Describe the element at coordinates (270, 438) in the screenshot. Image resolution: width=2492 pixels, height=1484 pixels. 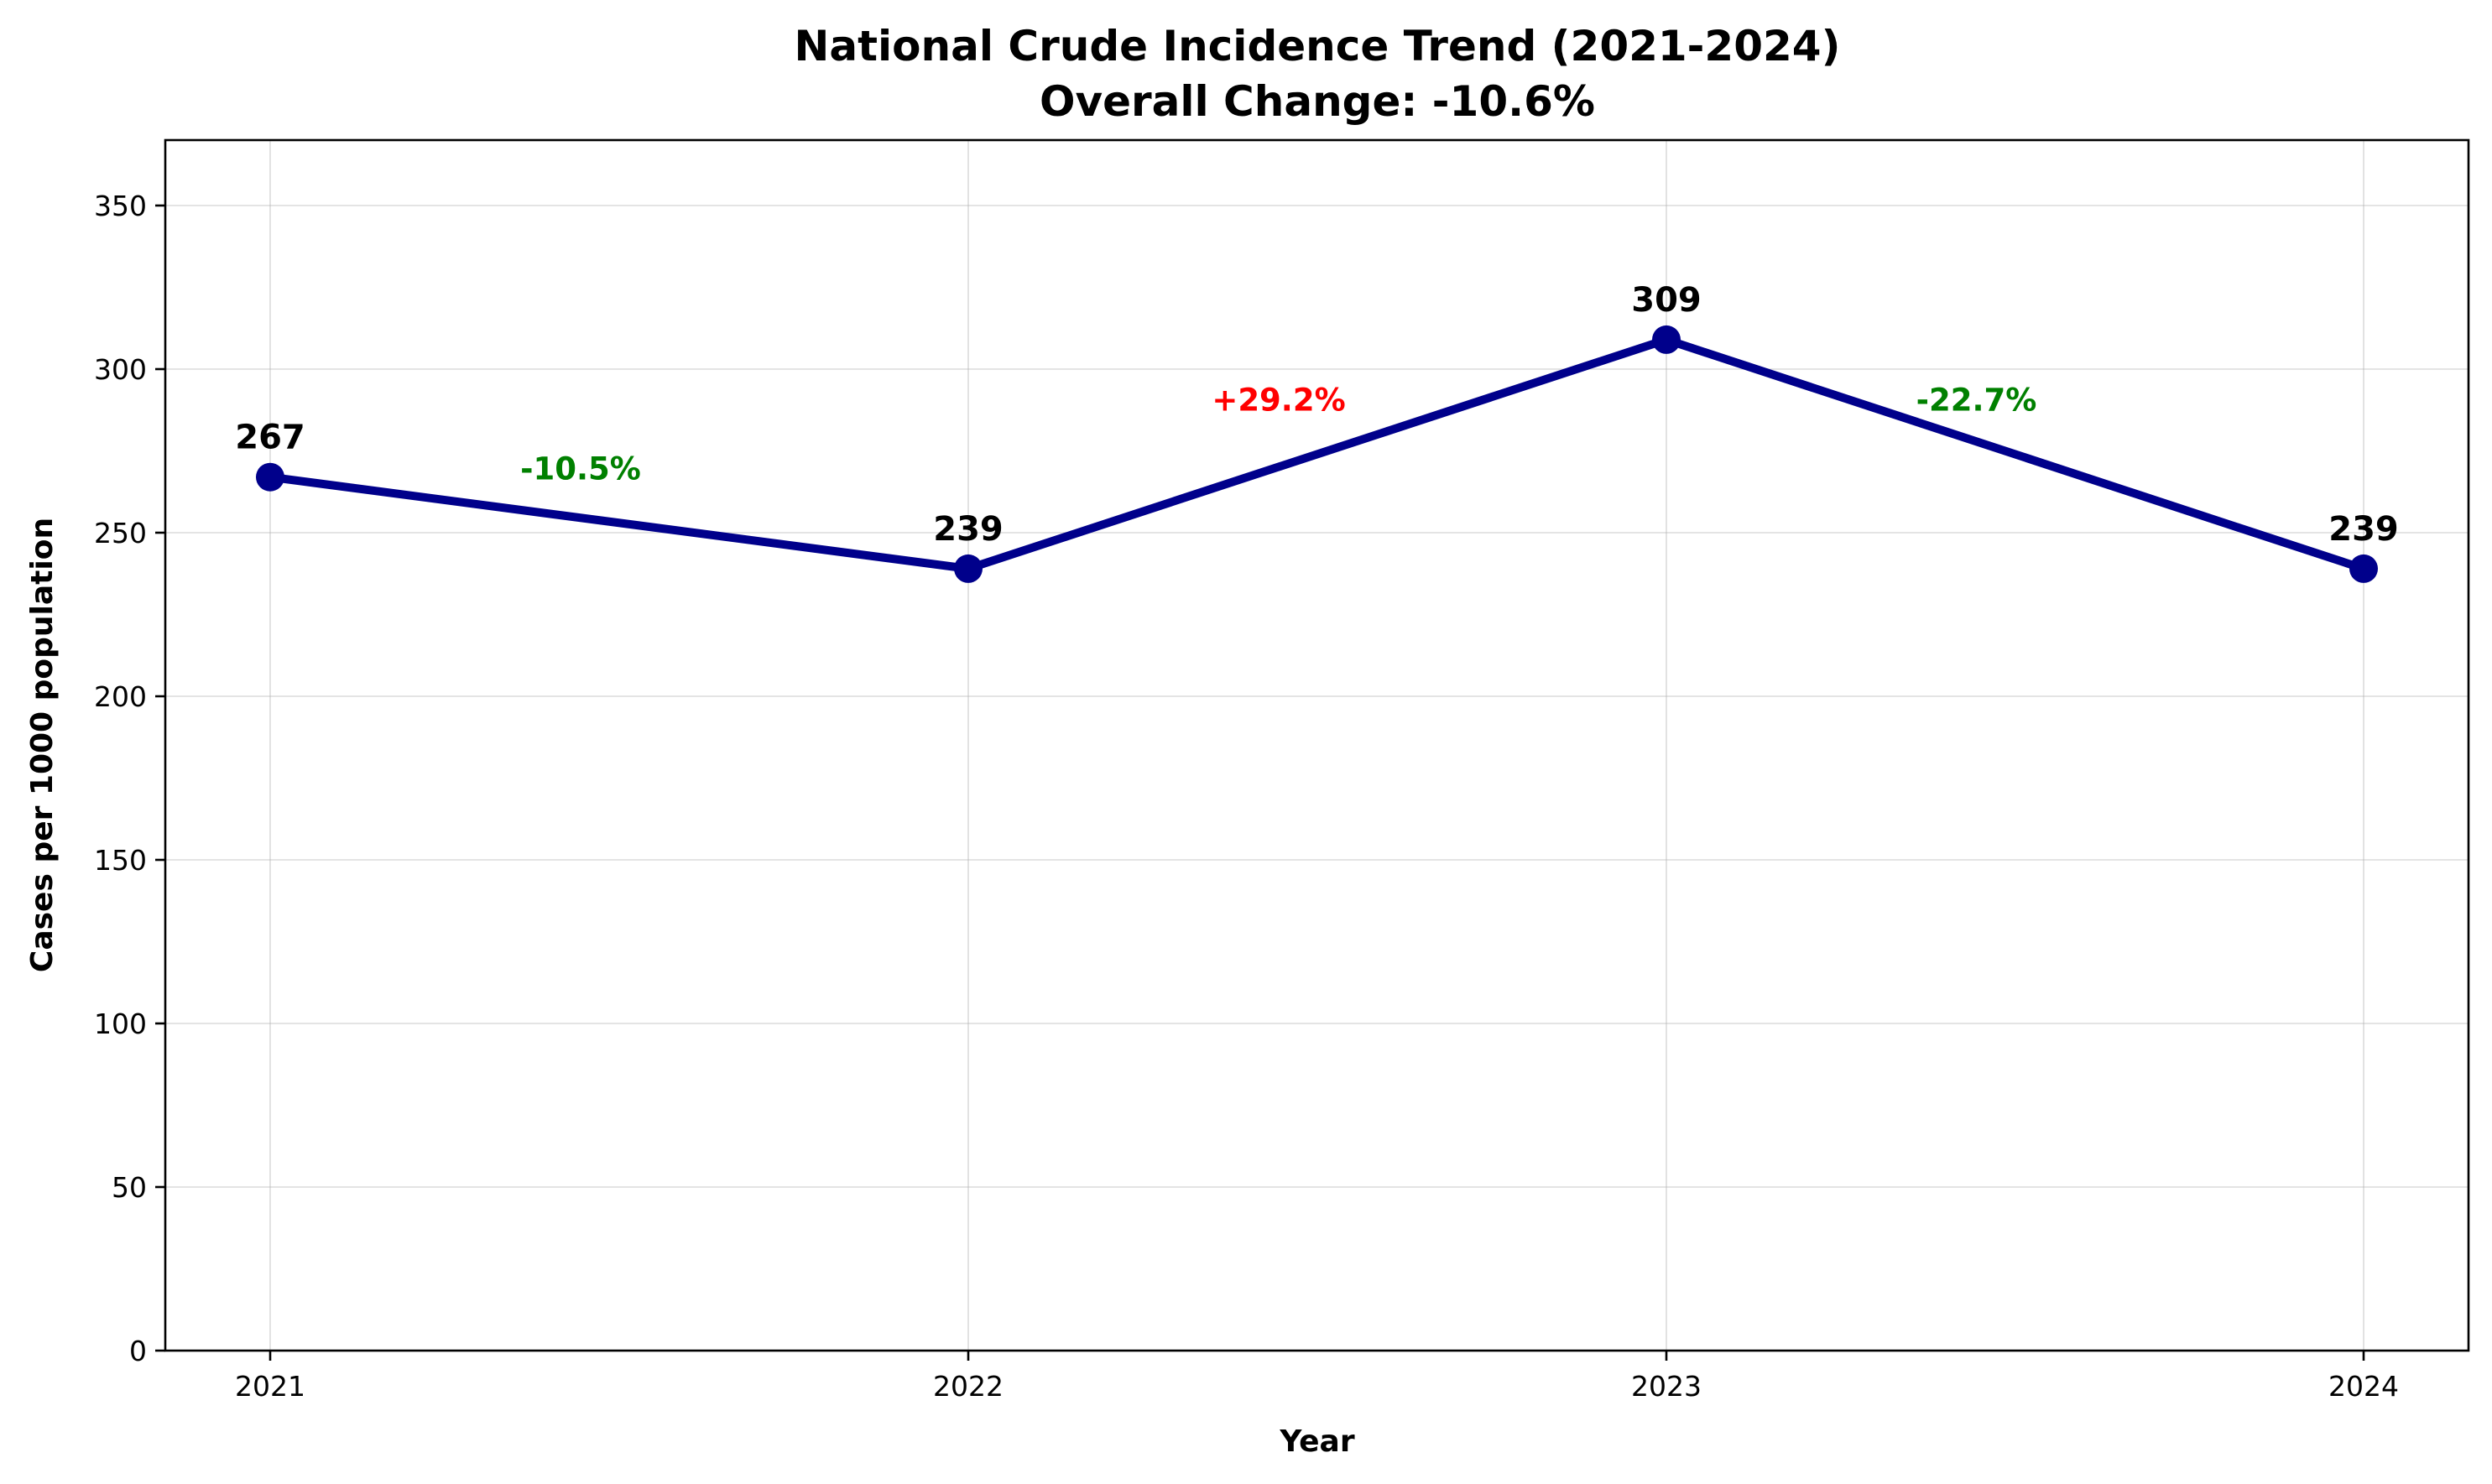
I see `value-label: 267` at that location.